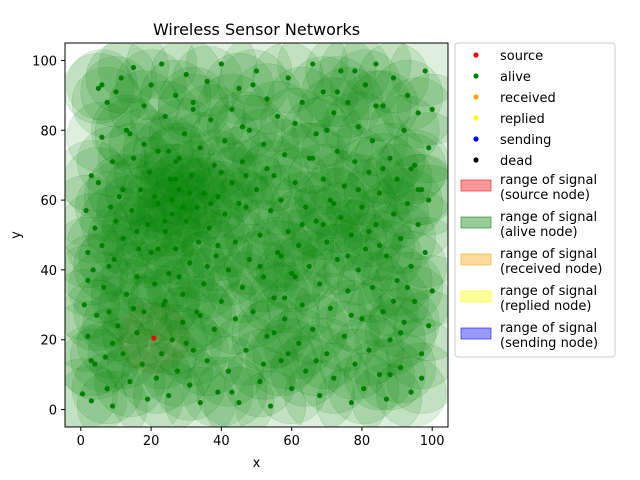 The image size is (640, 480). What do you see at coordinates (528, 188) in the screenshot?
I see `legend-item-range-of-signal-source-node: range of signal (source node)` at bounding box center [528, 188].